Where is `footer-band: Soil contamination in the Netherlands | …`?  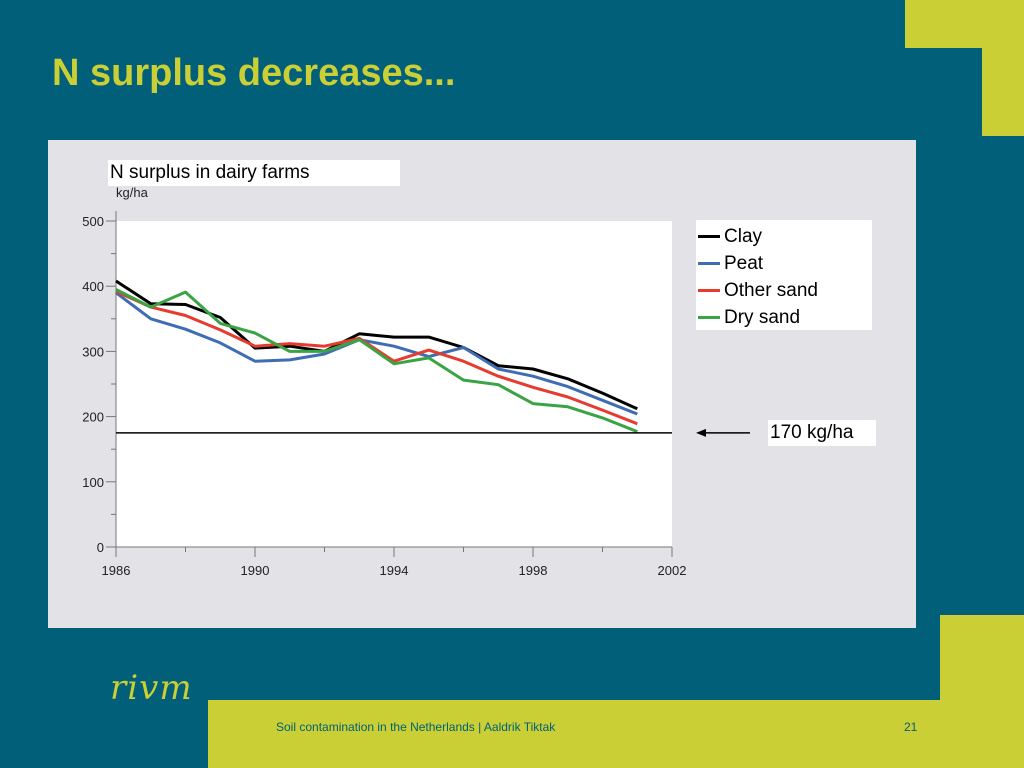 footer-band: Soil contamination in the Netherlands | … is located at coordinates (616, 734).